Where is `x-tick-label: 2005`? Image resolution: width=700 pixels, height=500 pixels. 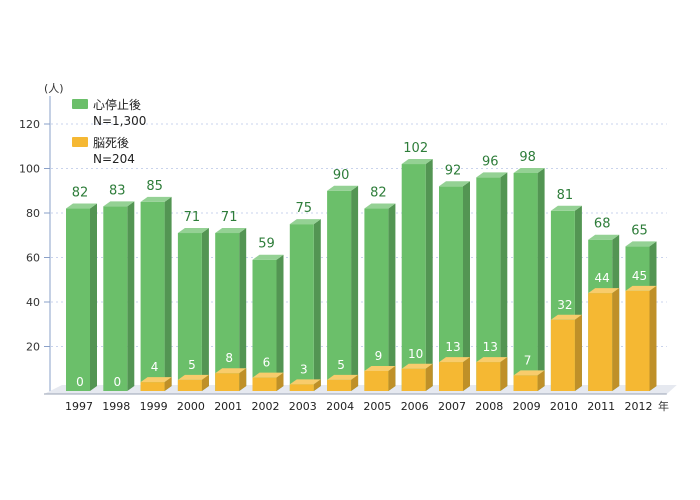
x-tick-label: 2005 is located at coordinates (377, 406).